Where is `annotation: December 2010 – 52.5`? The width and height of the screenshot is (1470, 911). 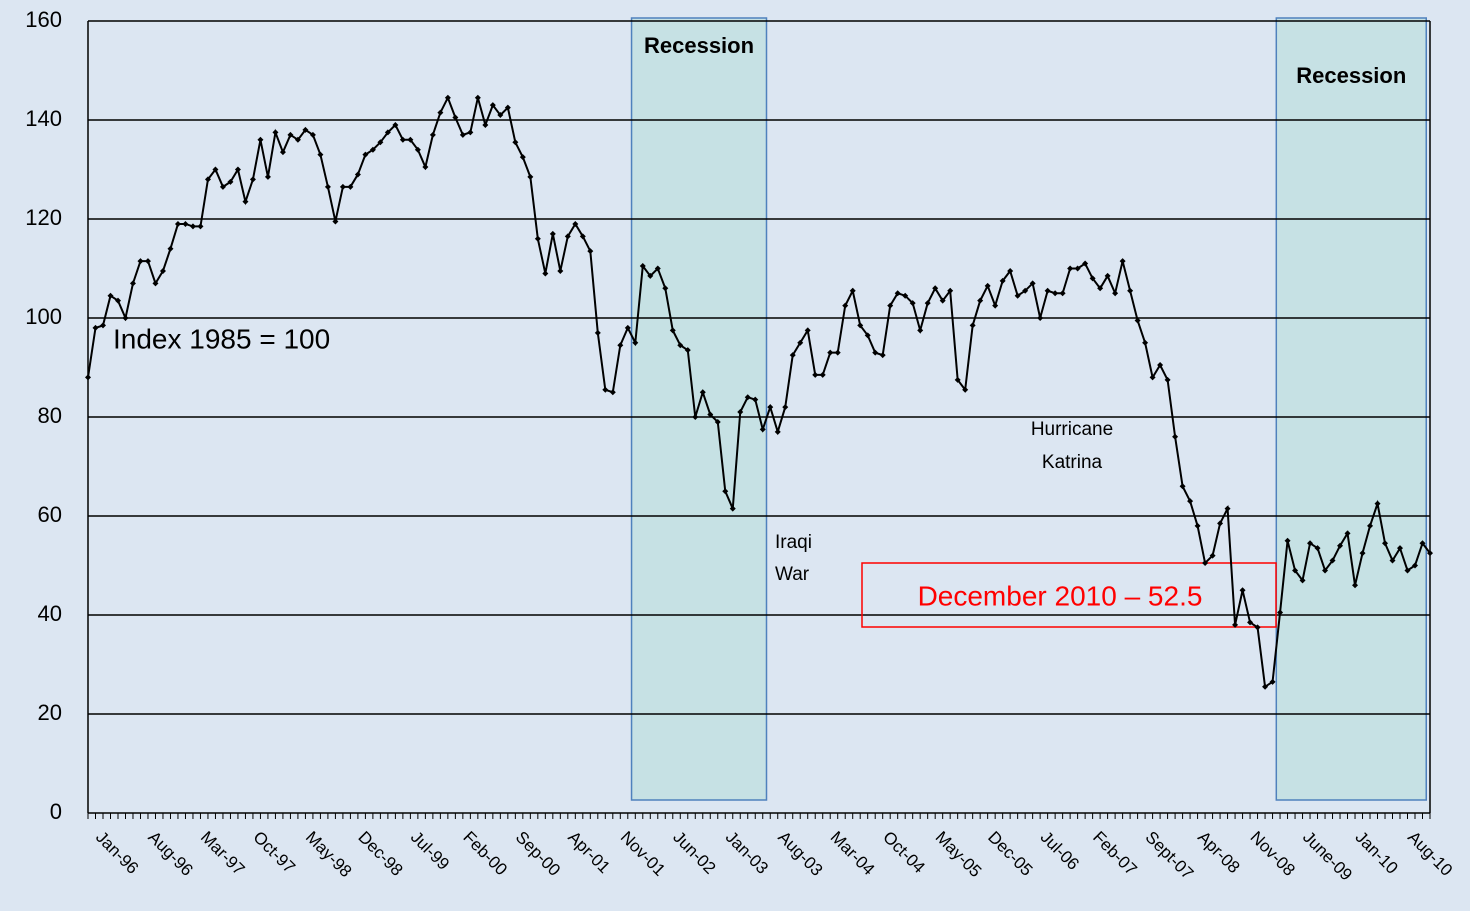
annotation: December 2010 – 52.5 is located at coordinates (1060, 595).